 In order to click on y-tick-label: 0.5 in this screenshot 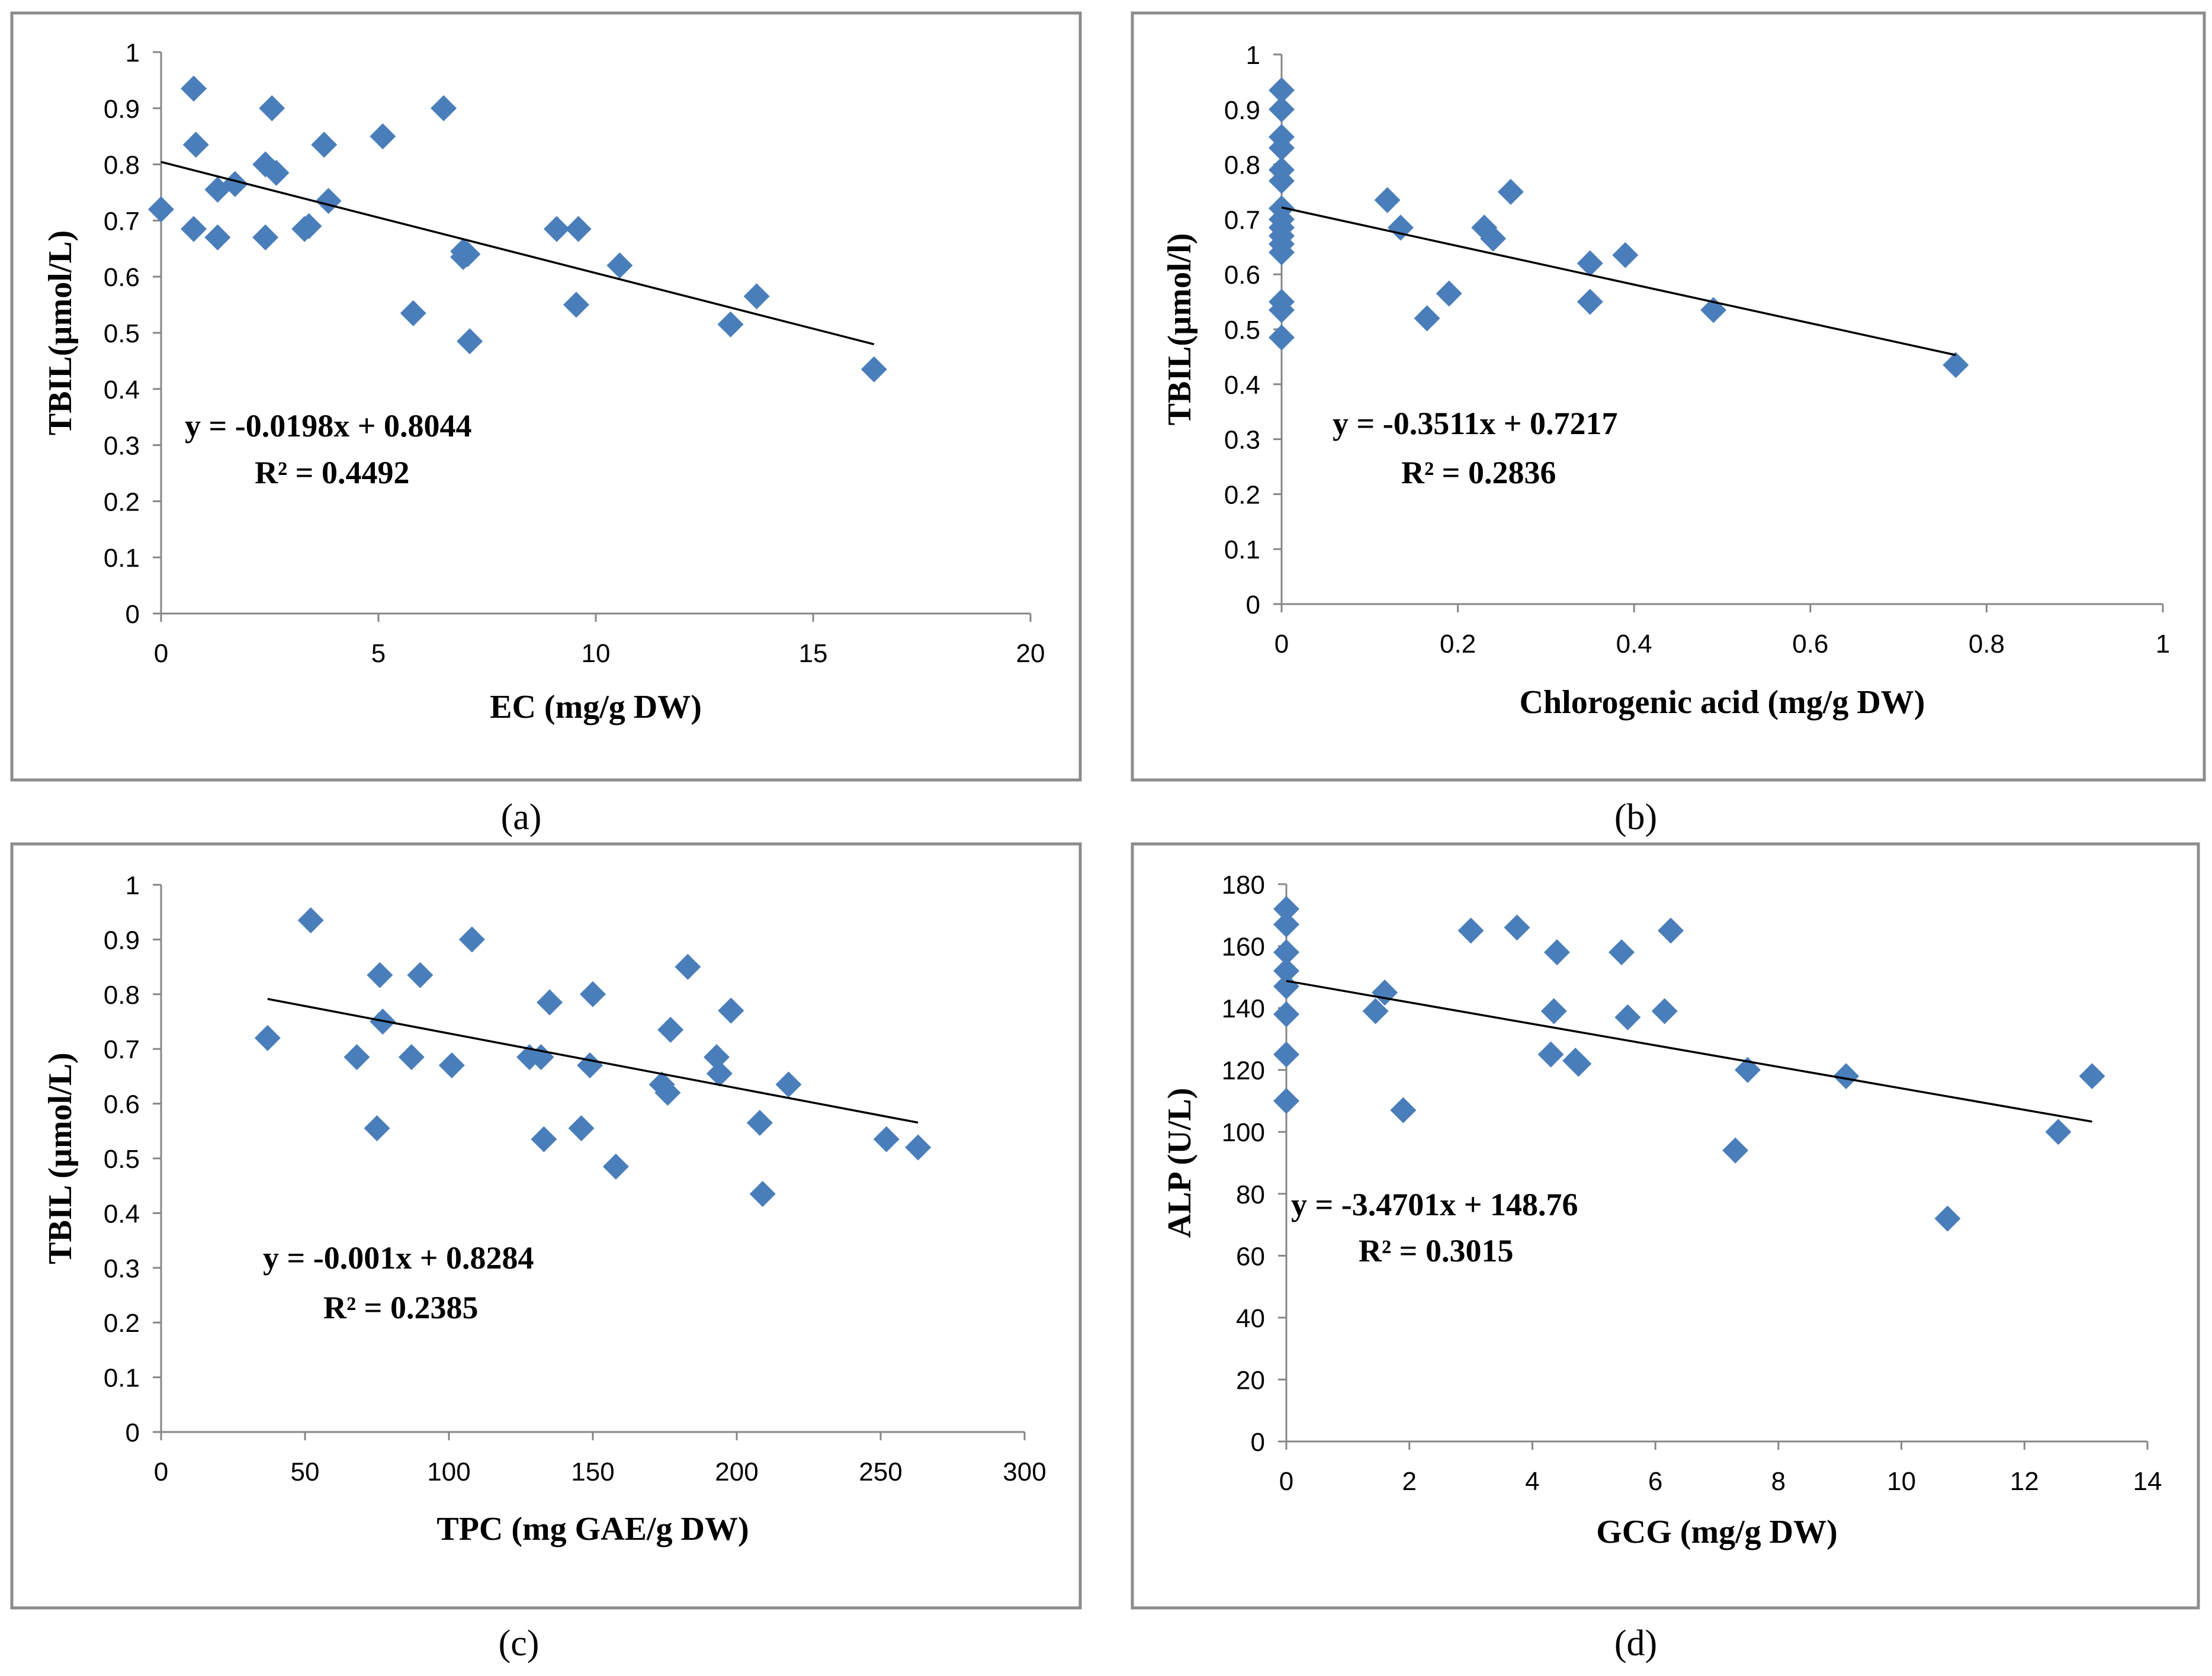, I will do `click(122, 1159)`.